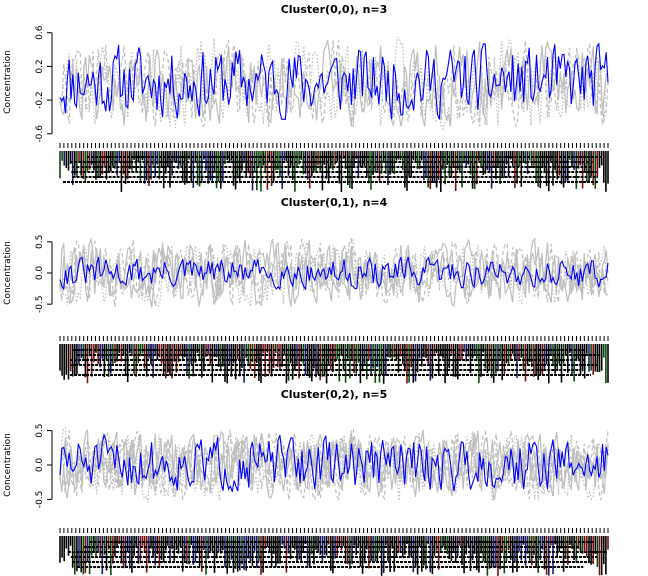 This screenshot has width=648, height=576. What do you see at coordinates (44, 84) in the screenshot?
I see `y-axis: -0.6 -0.2 0.2 0.6` at bounding box center [44, 84].